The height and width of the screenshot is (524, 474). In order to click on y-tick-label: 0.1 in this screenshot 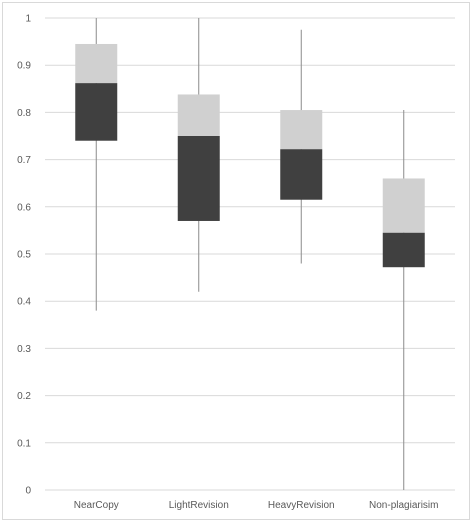, I will do `click(24, 443)`.